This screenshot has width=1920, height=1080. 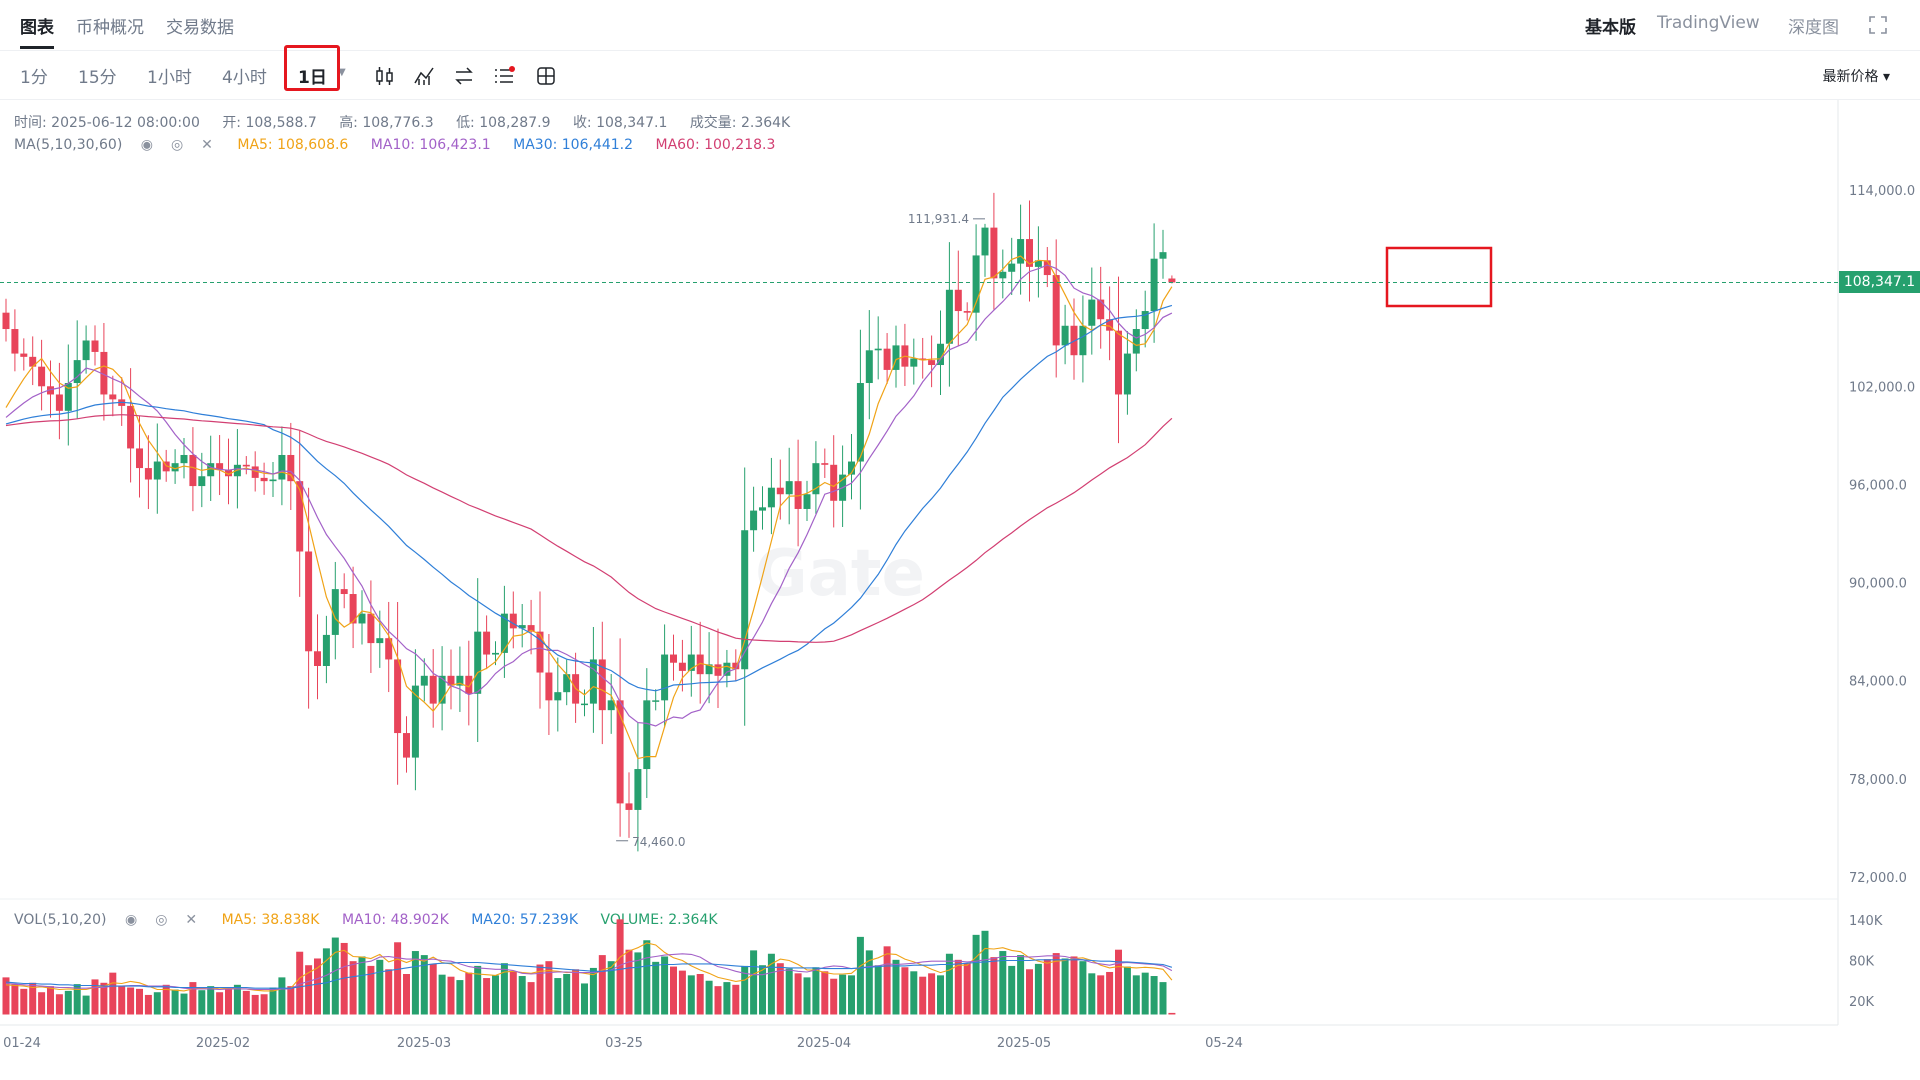 I want to click on ma-settings-icon: ◎, so click(x=177, y=145).